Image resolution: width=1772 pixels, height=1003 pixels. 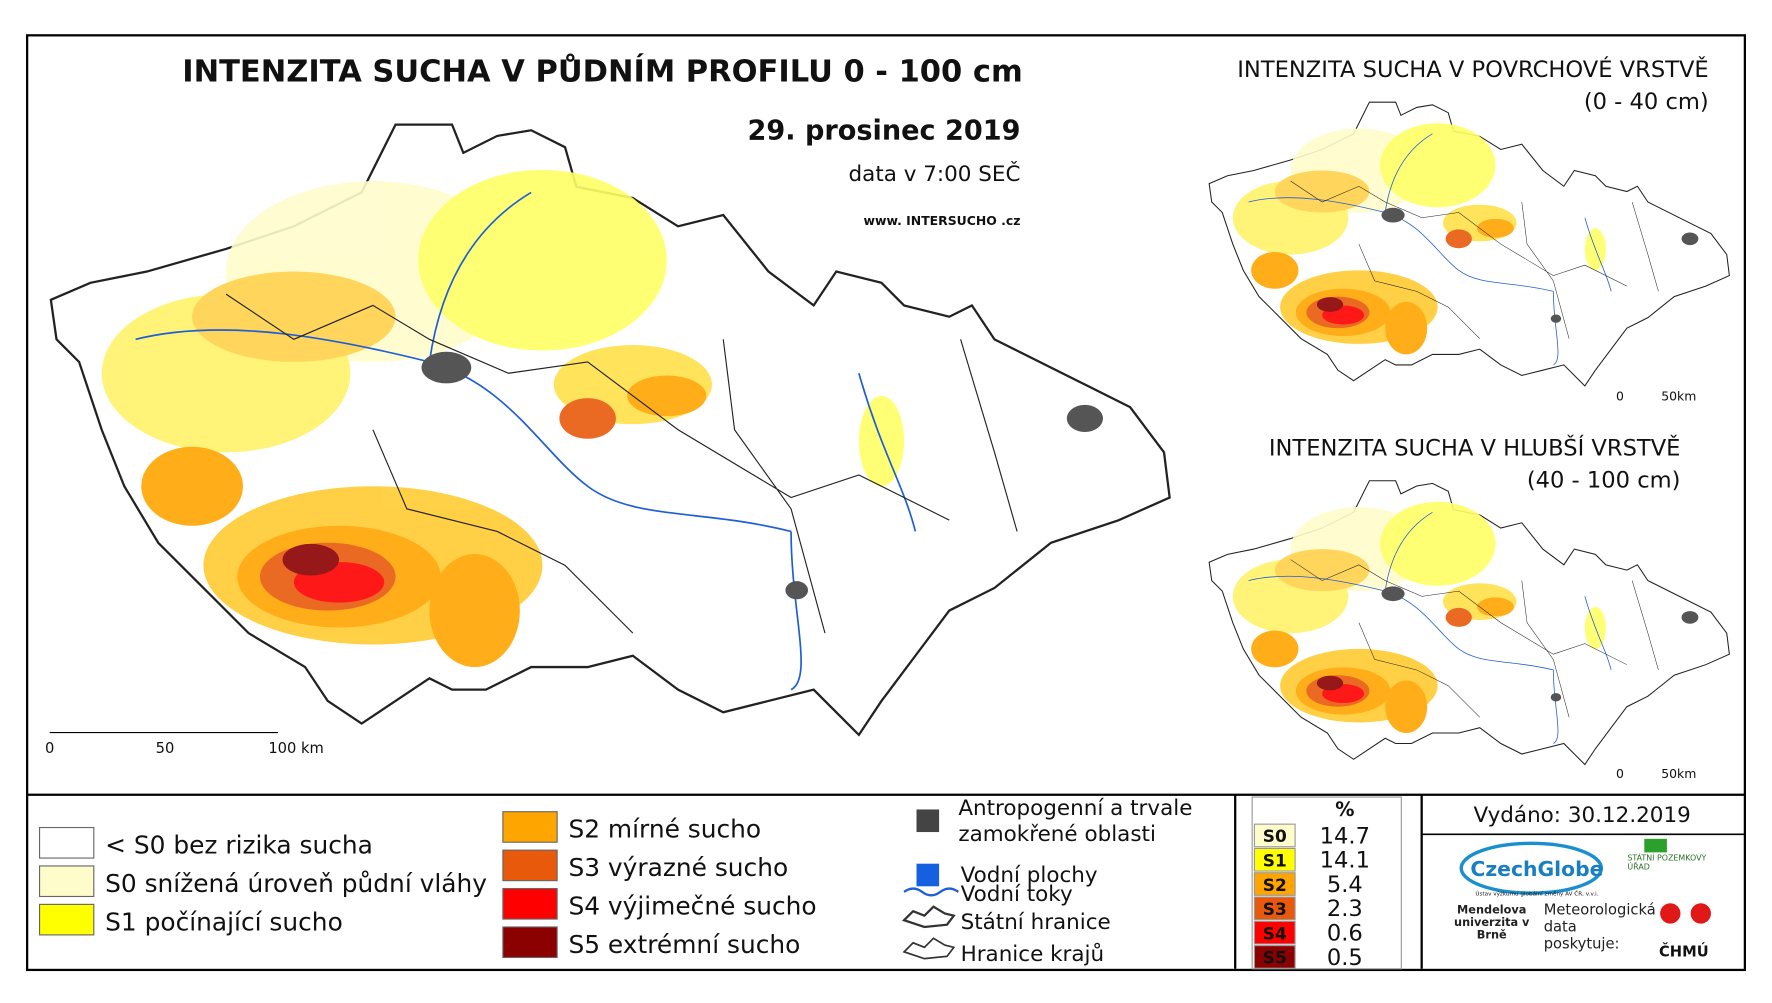 I want to click on scale-label: 50, so click(x=165, y=748).